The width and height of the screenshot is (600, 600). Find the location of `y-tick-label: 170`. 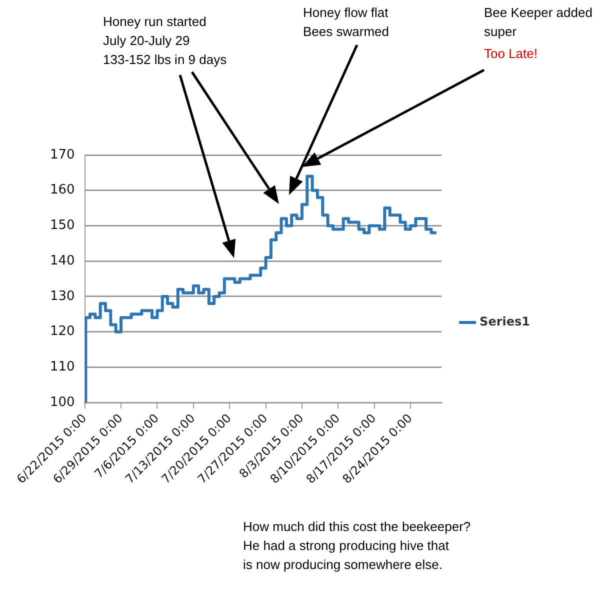

y-tick-label: 170 is located at coordinates (62, 154).